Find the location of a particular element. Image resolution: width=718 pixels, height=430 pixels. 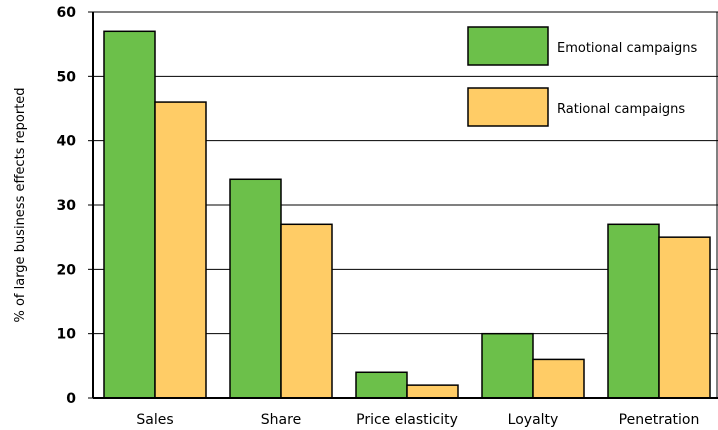

legend-label: Rational campaigns is located at coordinates (621, 109).